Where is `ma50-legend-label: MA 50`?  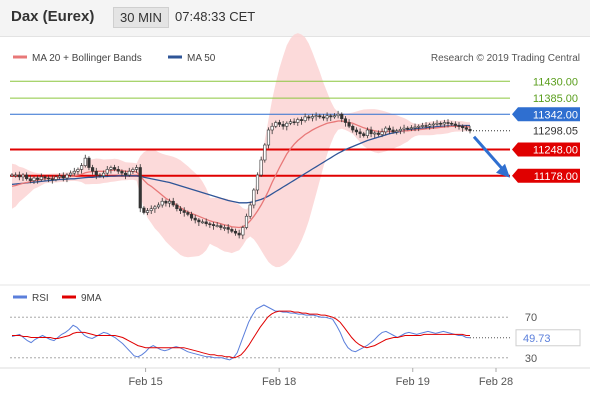 ma50-legend-label: MA 50 is located at coordinates (201, 58).